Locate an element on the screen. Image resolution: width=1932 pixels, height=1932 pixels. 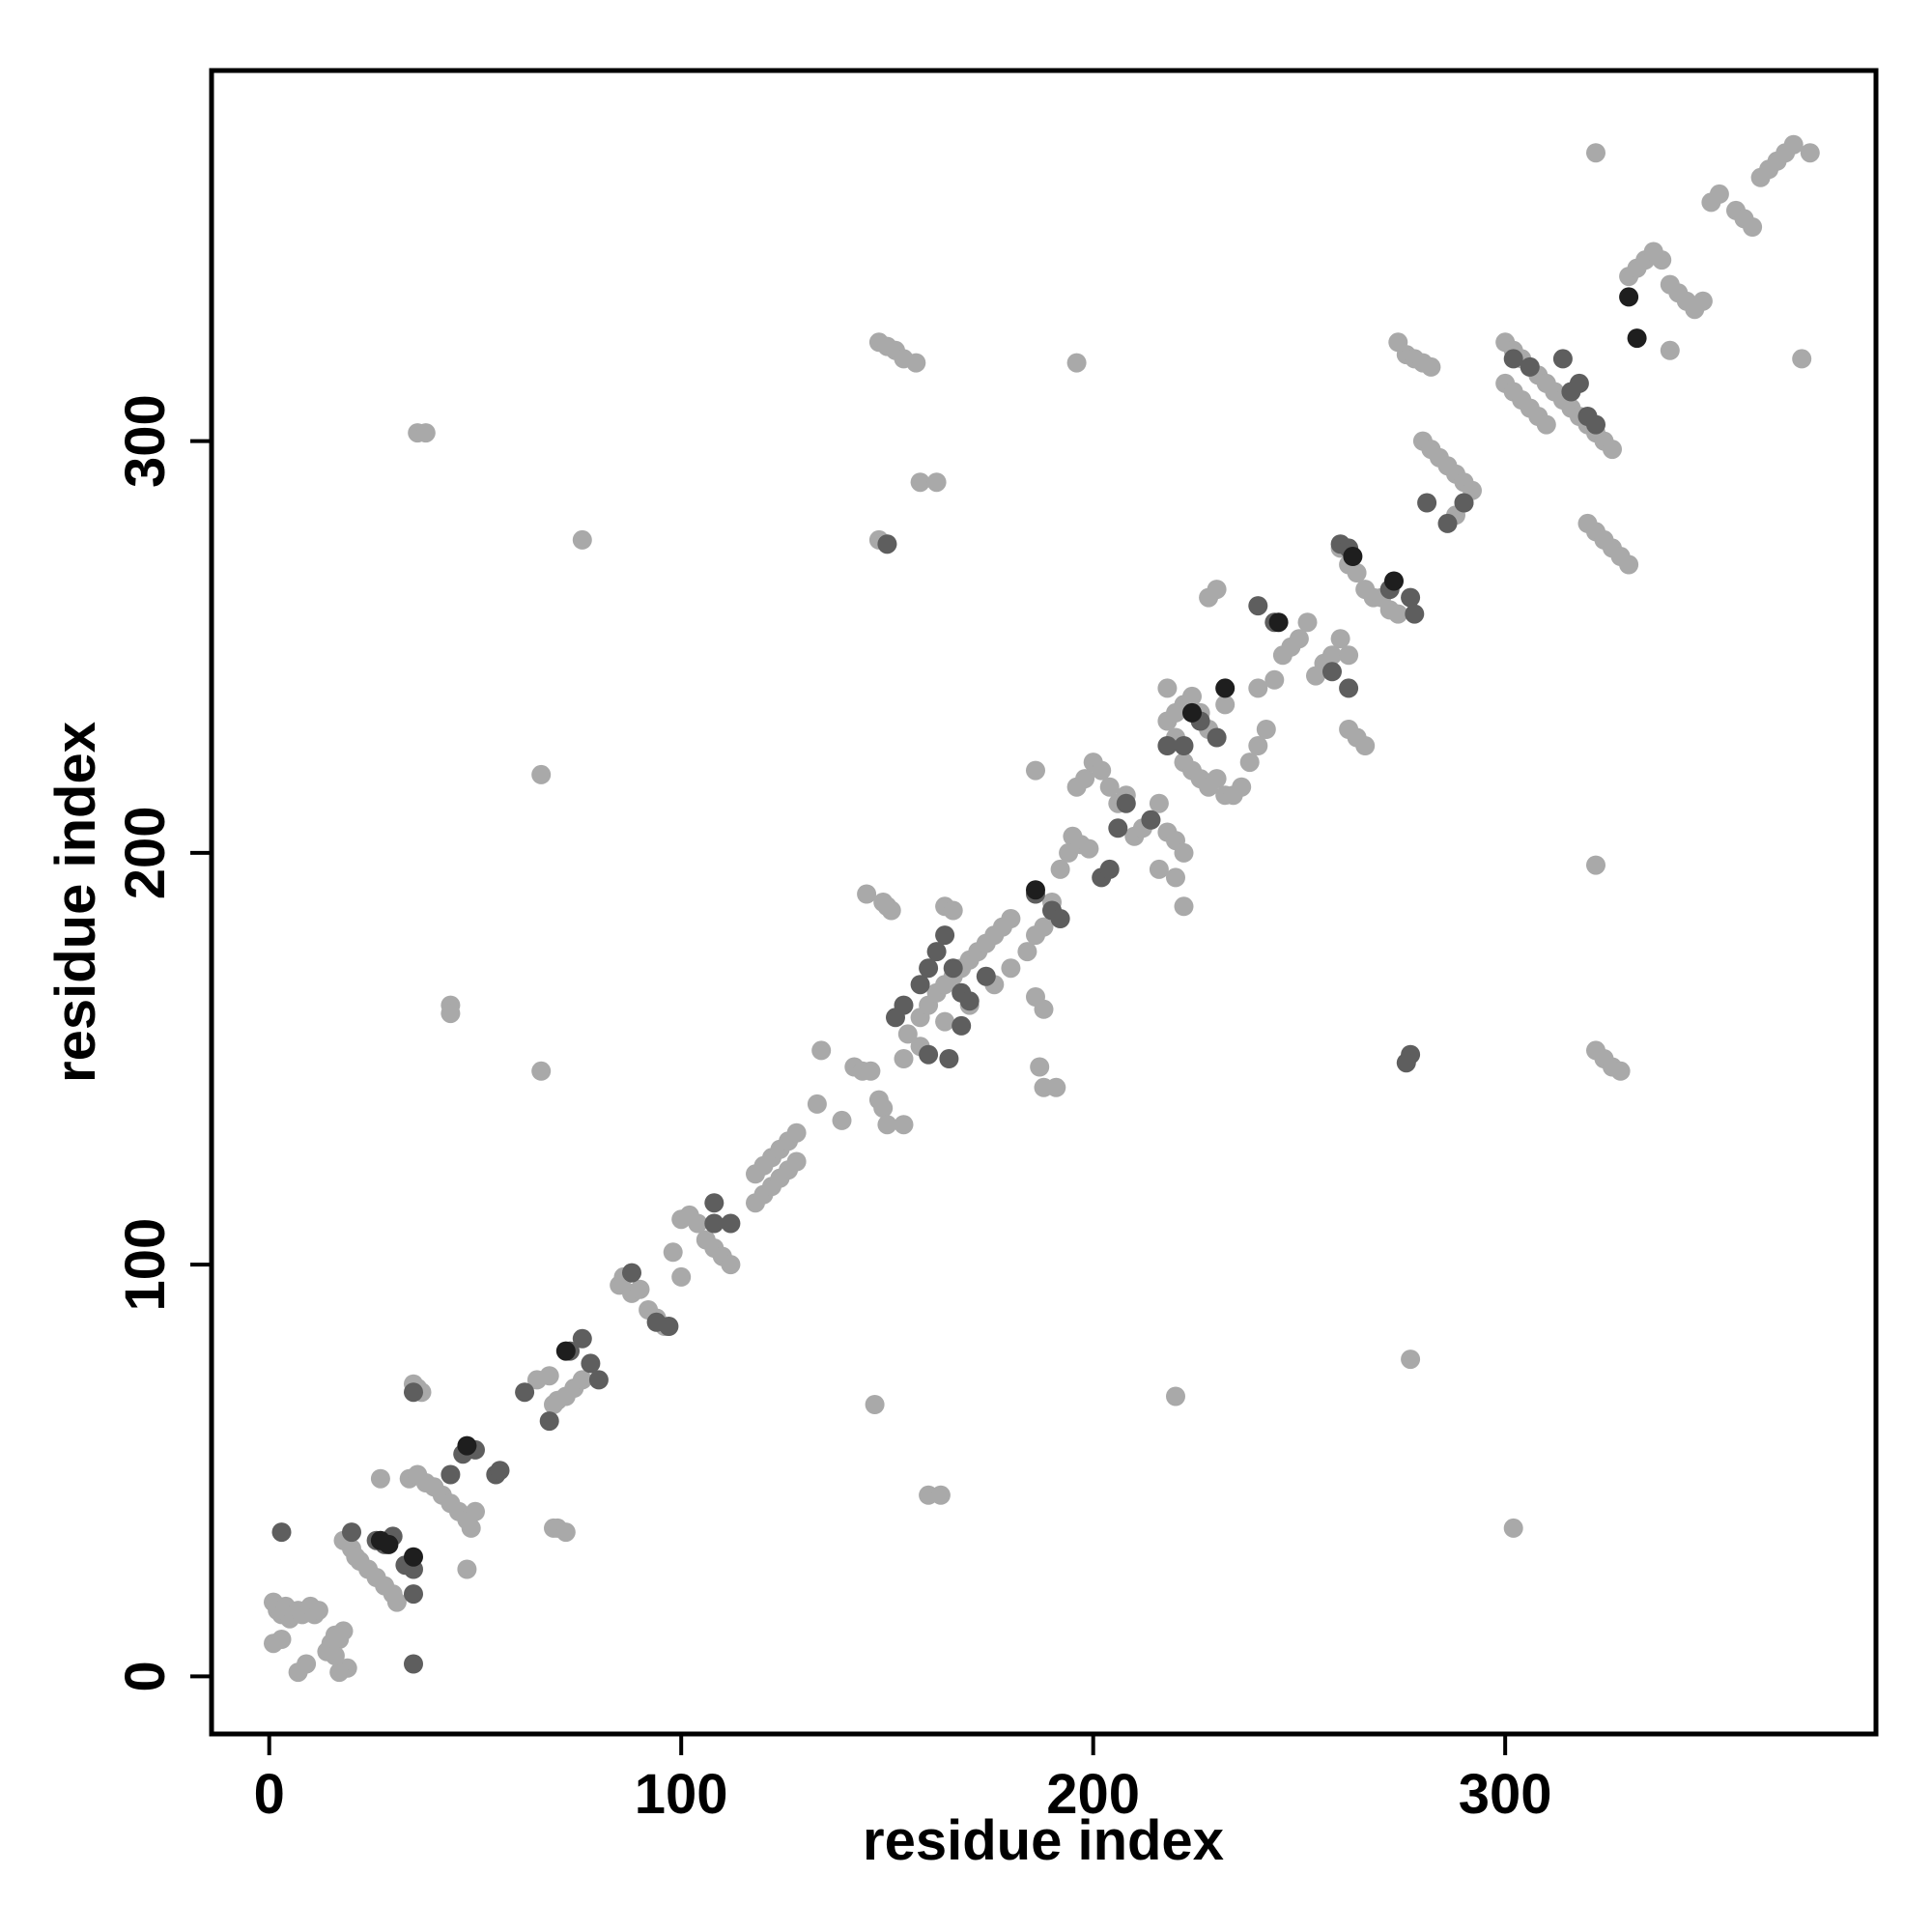
x-axis: 0 100 200 300 is located at coordinates (903, 1780).